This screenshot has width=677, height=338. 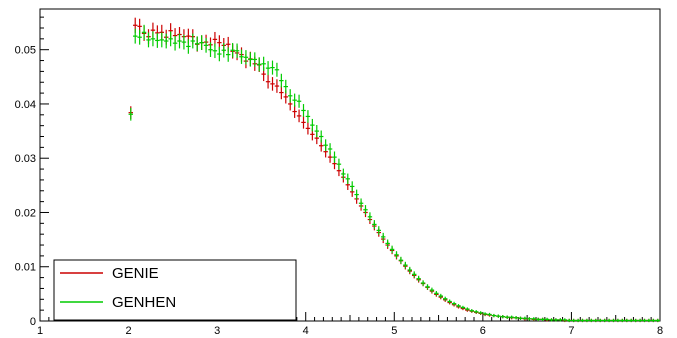 I want to click on y-tick-label: 0.05, so click(x=25, y=51).